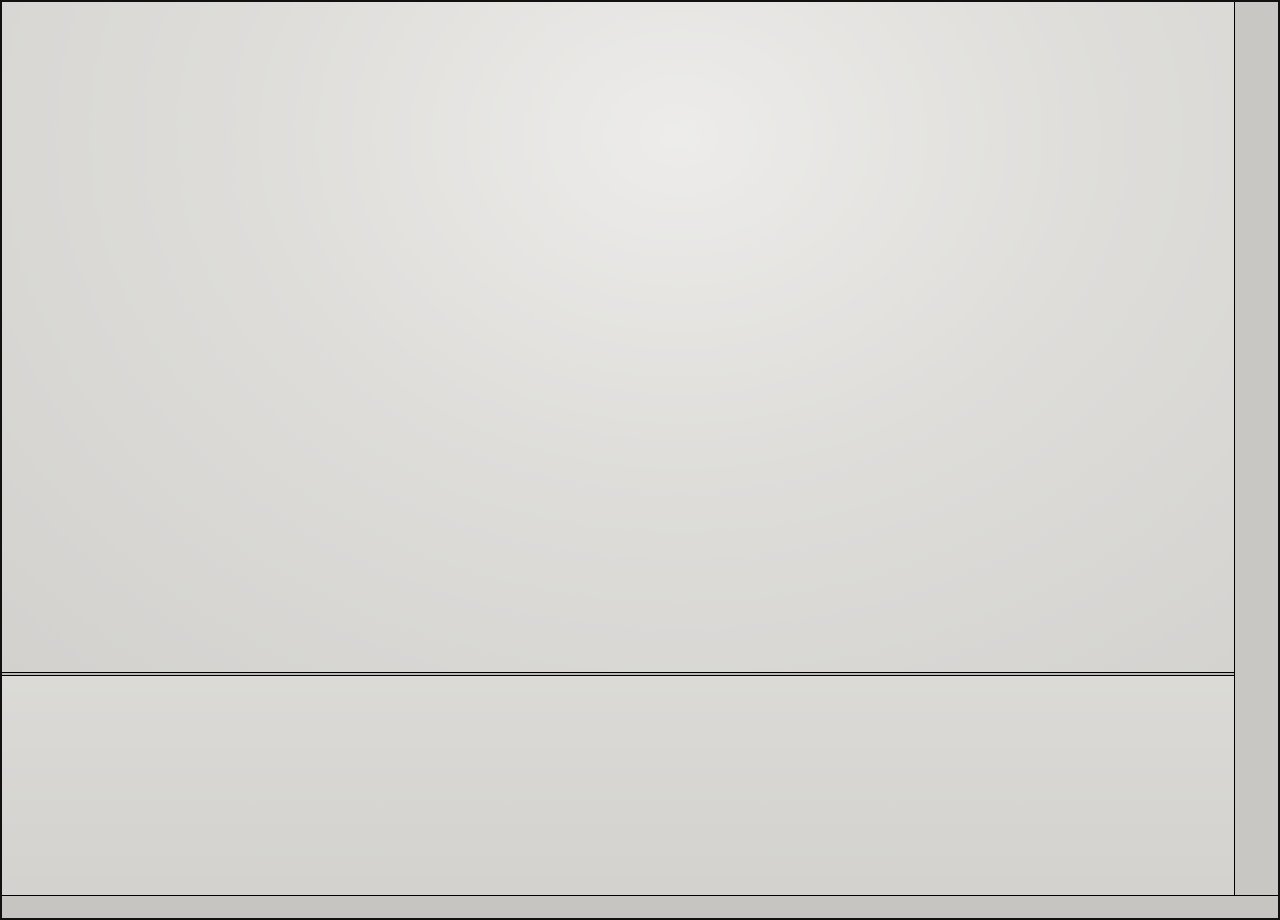 This screenshot has height=920, width=1280. What do you see at coordinates (618, 674) in the screenshot?
I see `pane-divider` at bounding box center [618, 674].